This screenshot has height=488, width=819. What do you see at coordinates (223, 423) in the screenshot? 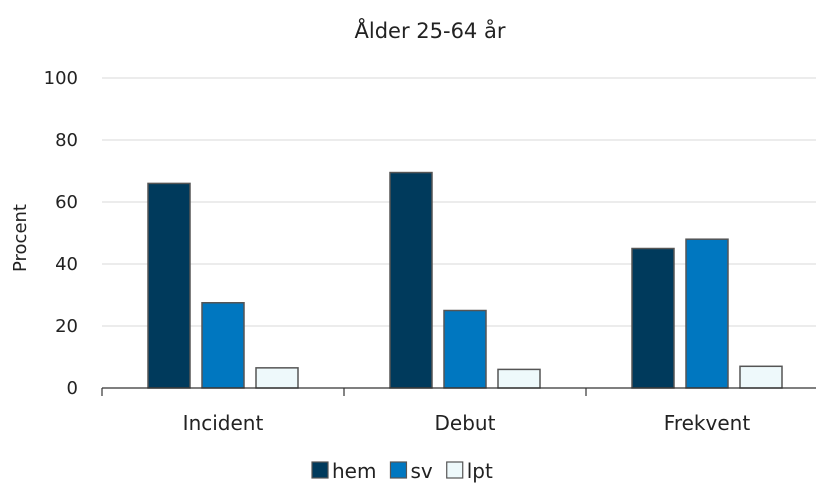
I see `x-tick-label: Incident` at bounding box center [223, 423].